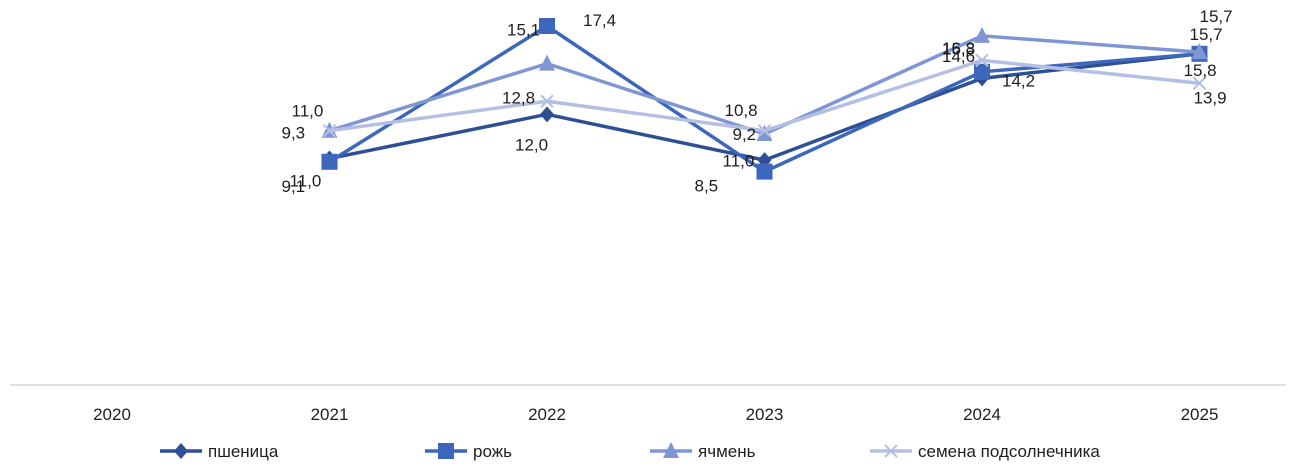 The height and width of the screenshot is (467, 1296). What do you see at coordinates (1200, 70) in the screenshot?
I see `data-label: 15,8` at bounding box center [1200, 70].